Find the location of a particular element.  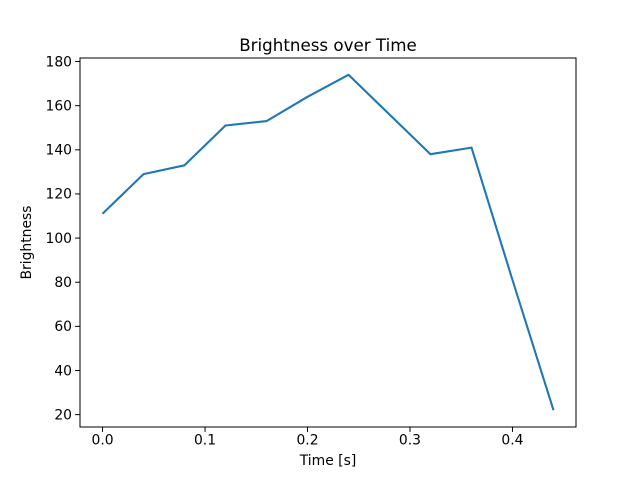

x-tick-label: 0.3 is located at coordinates (410, 441).